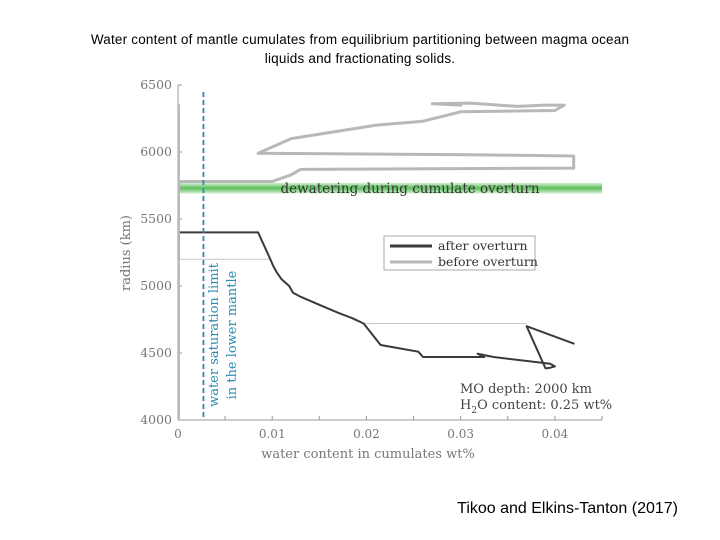 This screenshot has width=720, height=540. What do you see at coordinates (272, 434) in the screenshot?
I see `x-tick-label: 0.01` at bounding box center [272, 434].